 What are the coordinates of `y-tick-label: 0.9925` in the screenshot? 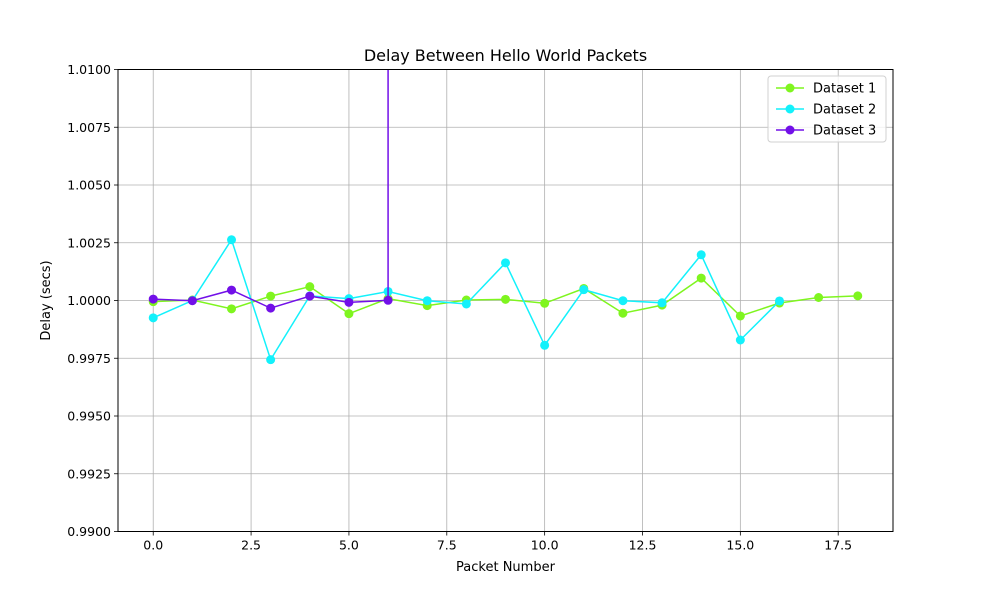 It's located at (89, 473).